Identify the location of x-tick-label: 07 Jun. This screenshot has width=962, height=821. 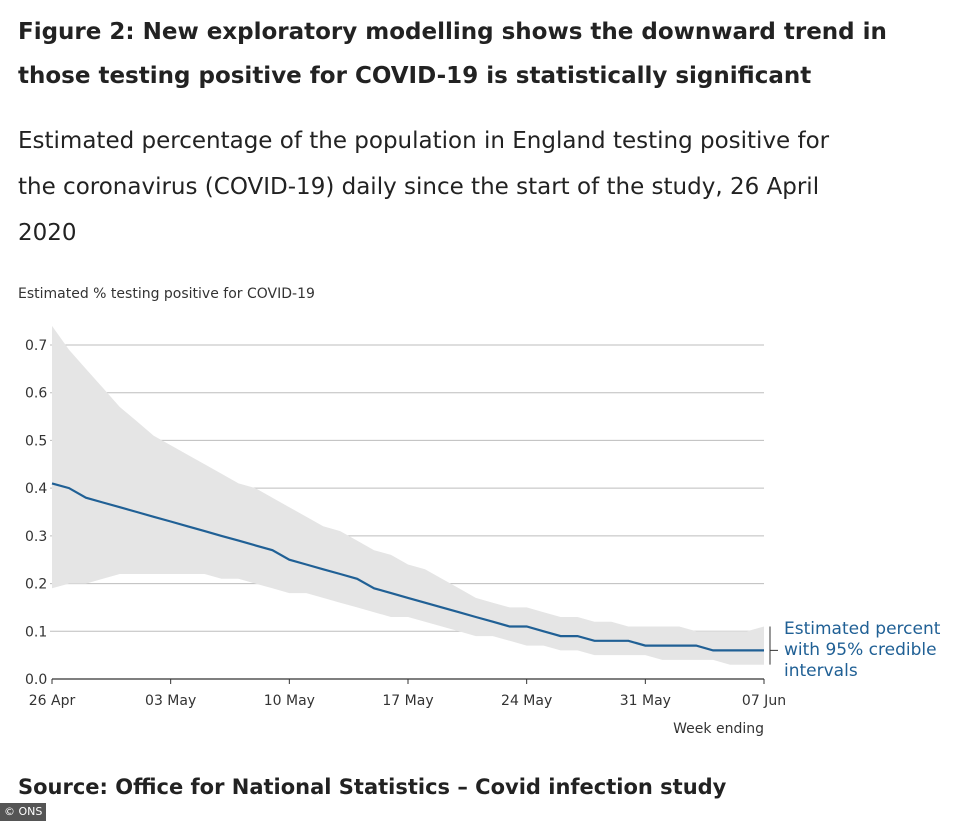
(764, 701).